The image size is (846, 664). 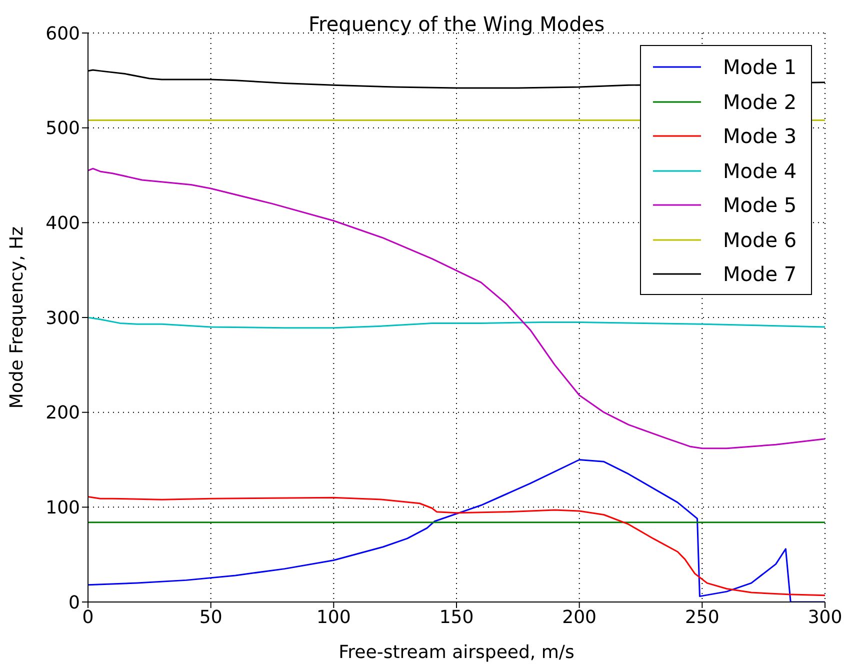 I want to click on y-tick-label: 0, so click(x=74, y=603).